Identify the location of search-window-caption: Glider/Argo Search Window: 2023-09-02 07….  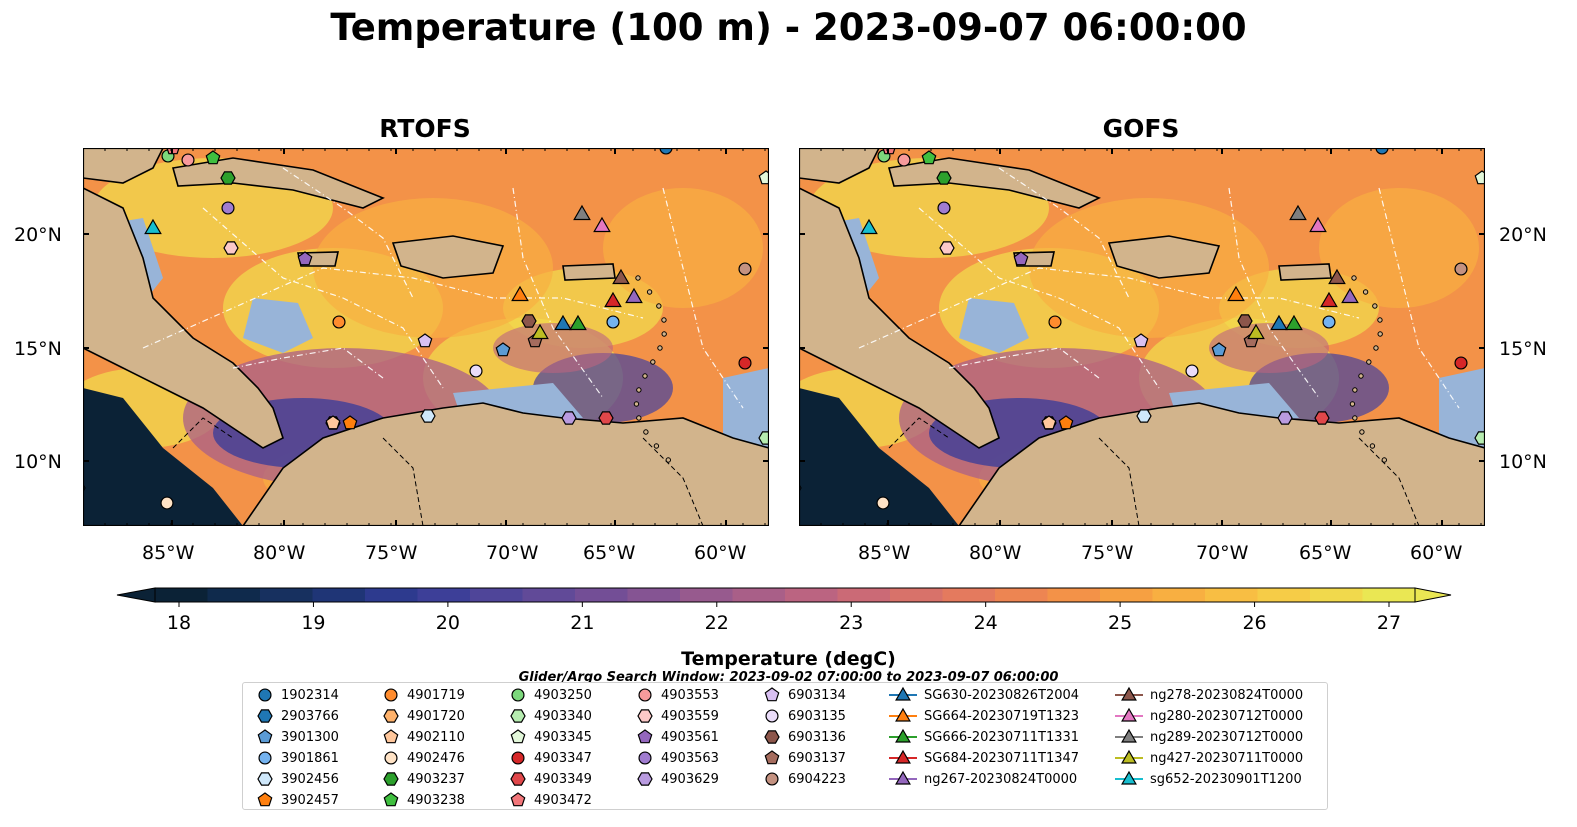
(788, 677).